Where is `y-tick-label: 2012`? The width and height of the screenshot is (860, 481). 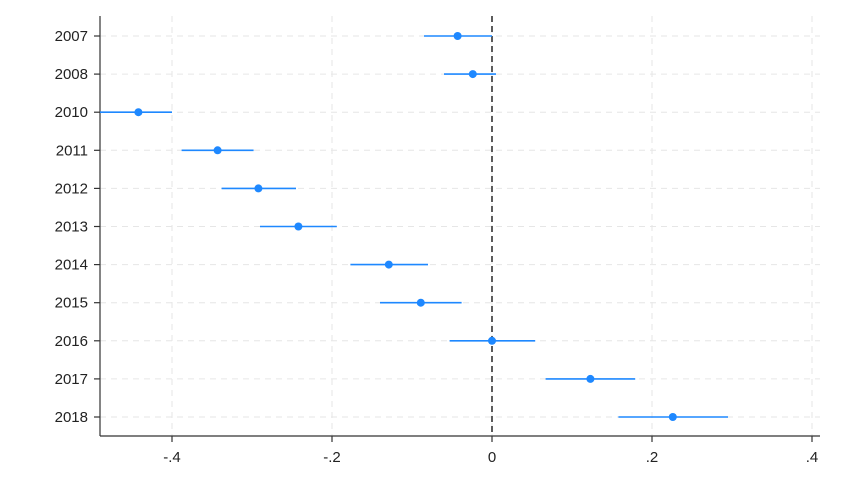 y-tick-label: 2012 is located at coordinates (71, 188).